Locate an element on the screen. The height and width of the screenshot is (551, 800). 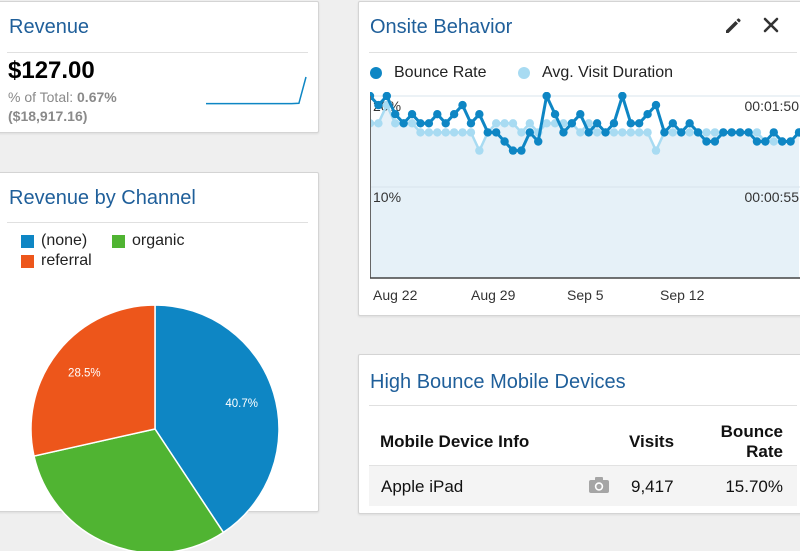
legend-referral: referral is located at coordinates (56, 261).